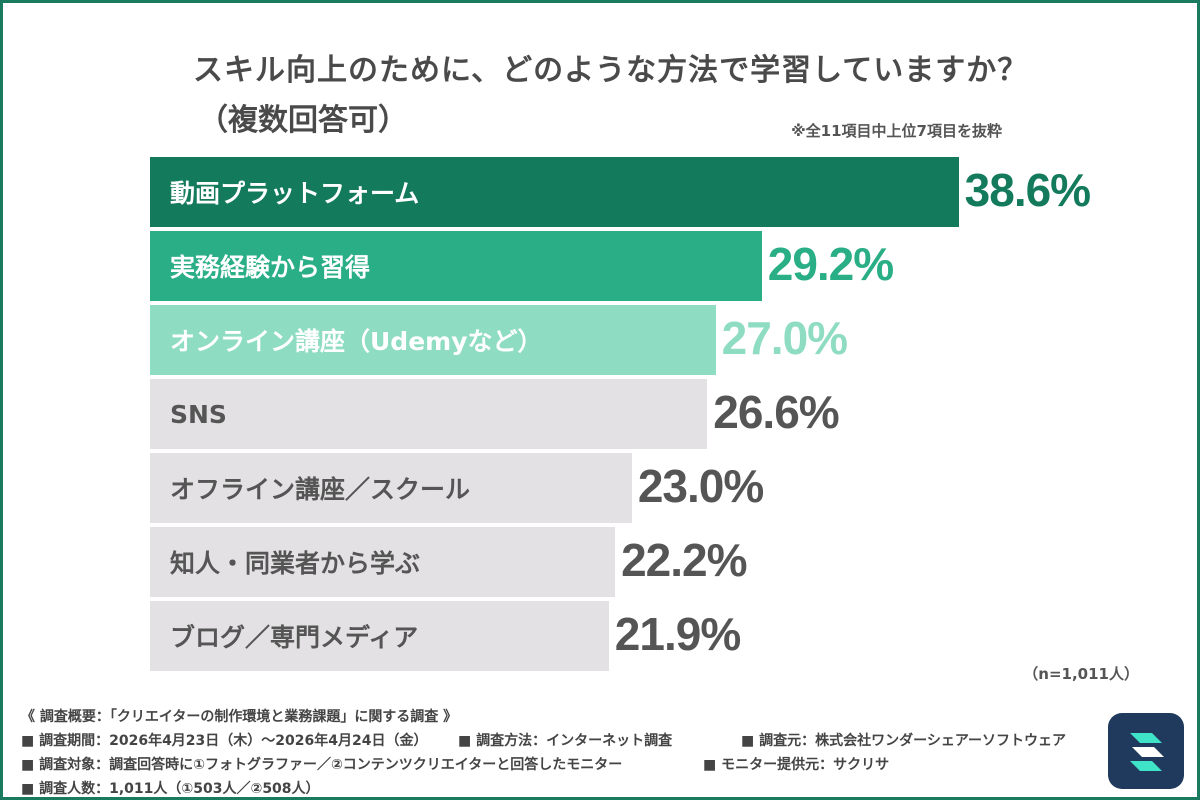  I want to click on bar: 実務経験から習得, so click(456, 266).